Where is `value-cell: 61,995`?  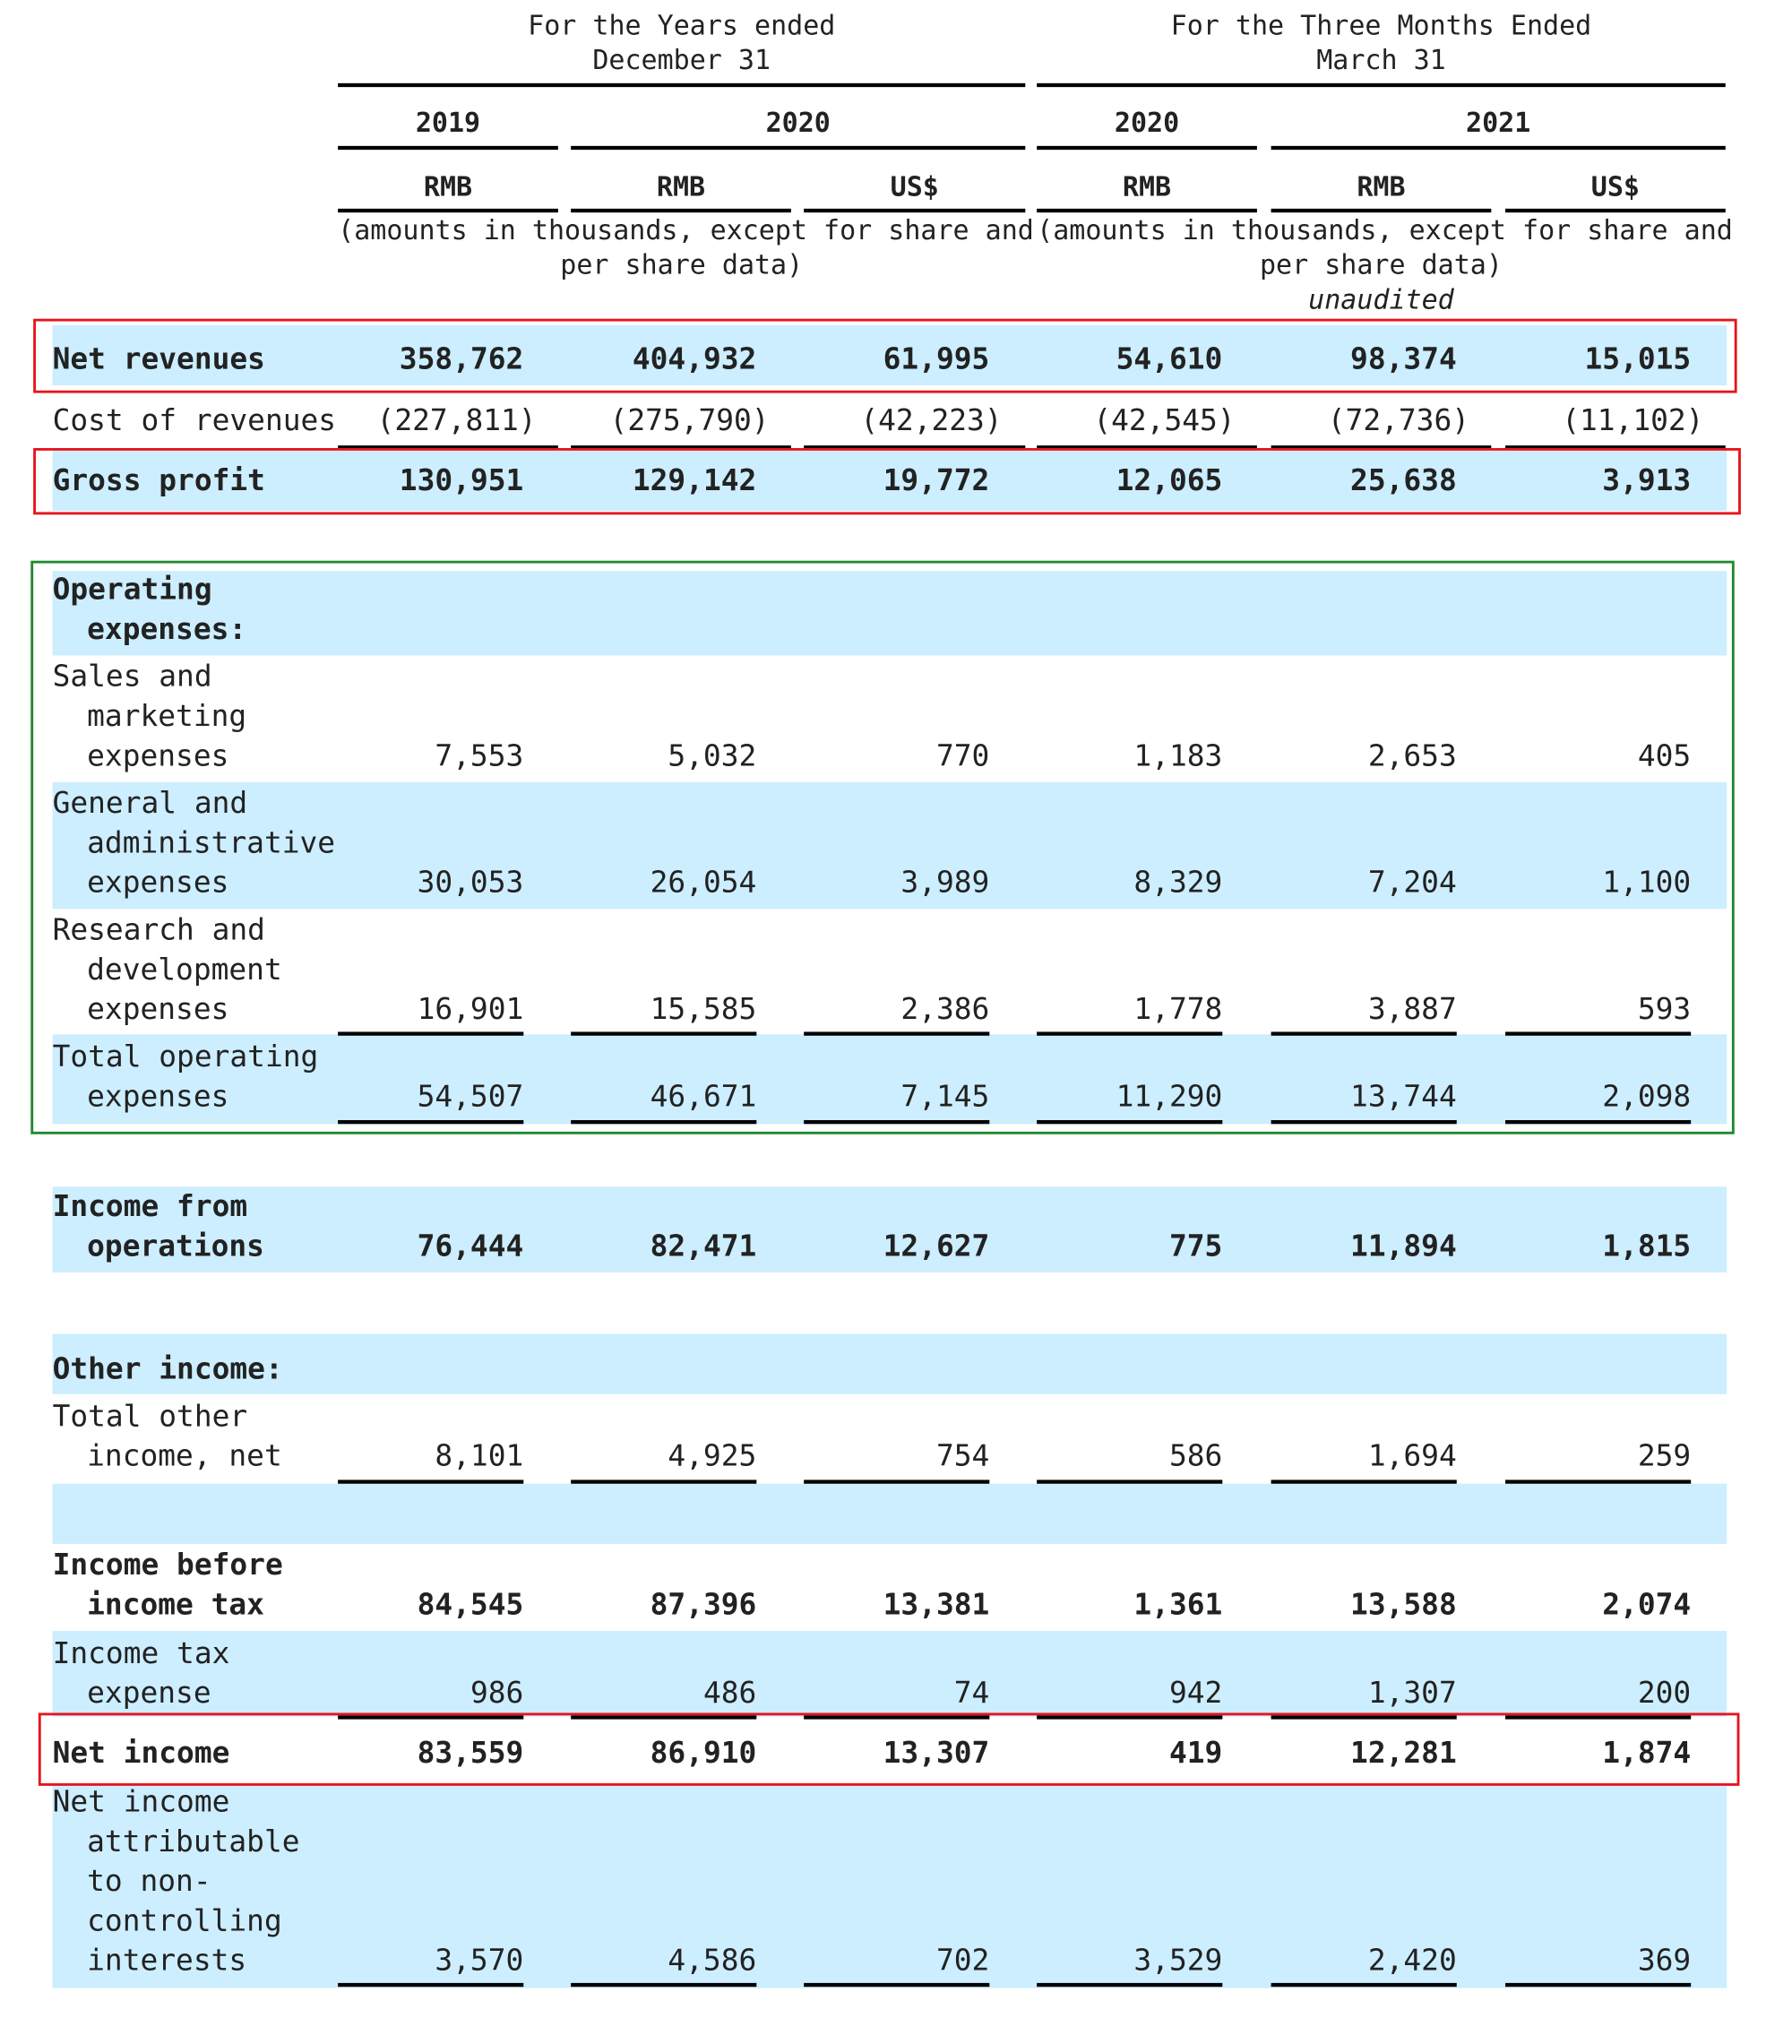 value-cell: 61,995 is located at coordinates (936, 359).